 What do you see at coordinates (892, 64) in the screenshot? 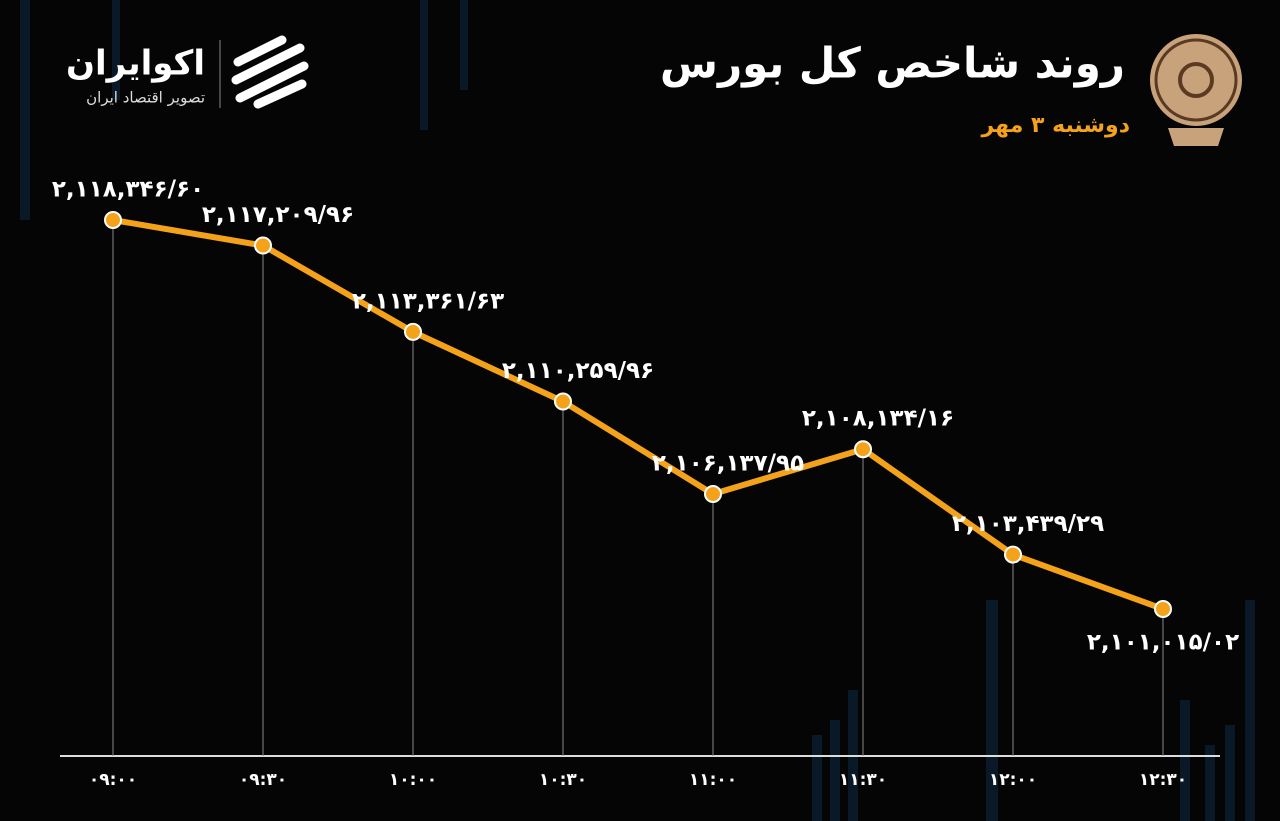
I see `chart-title: روند شاخص کل بورس` at bounding box center [892, 64].